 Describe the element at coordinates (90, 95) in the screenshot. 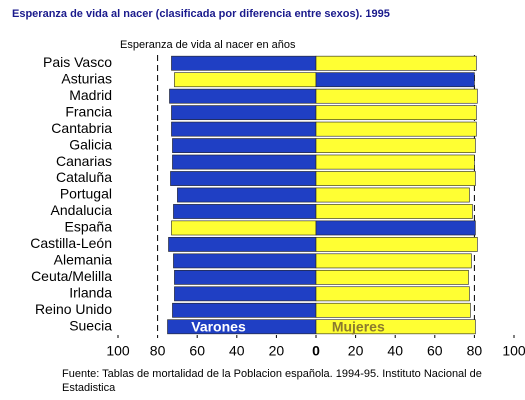

I see `category-label: Madrid` at that location.